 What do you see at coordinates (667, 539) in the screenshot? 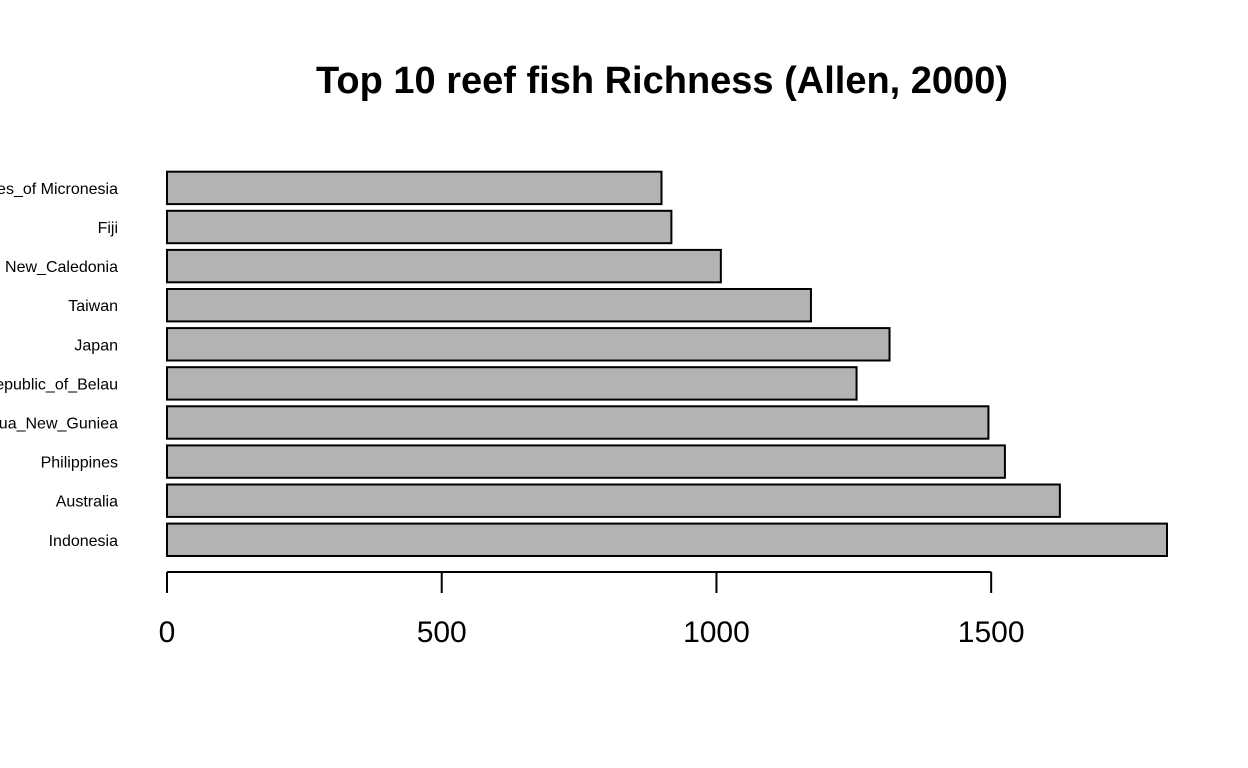
I see `bar-indonesia` at bounding box center [667, 539].